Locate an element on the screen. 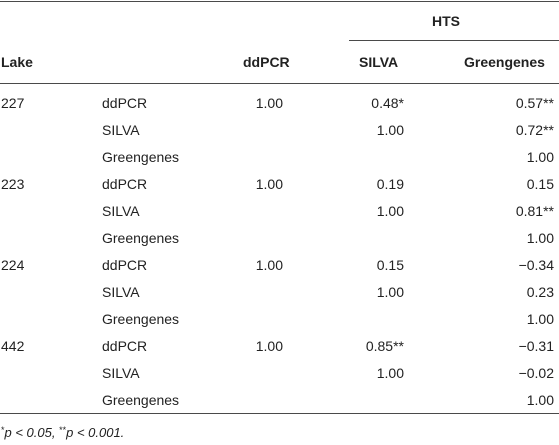 The width and height of the screenshot is (559, 445). cell-lake: 224 is located at coordinates (13, 265).